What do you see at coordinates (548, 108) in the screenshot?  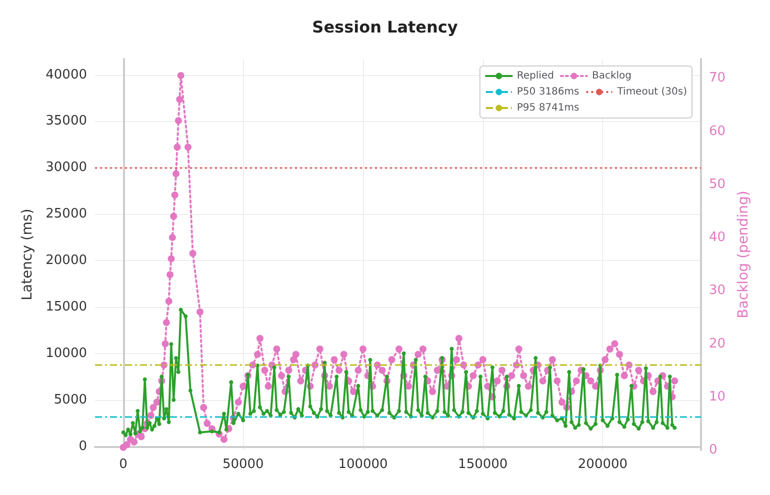 I see `legend-label: P95 8741ms` at bounding box center [548, 108].